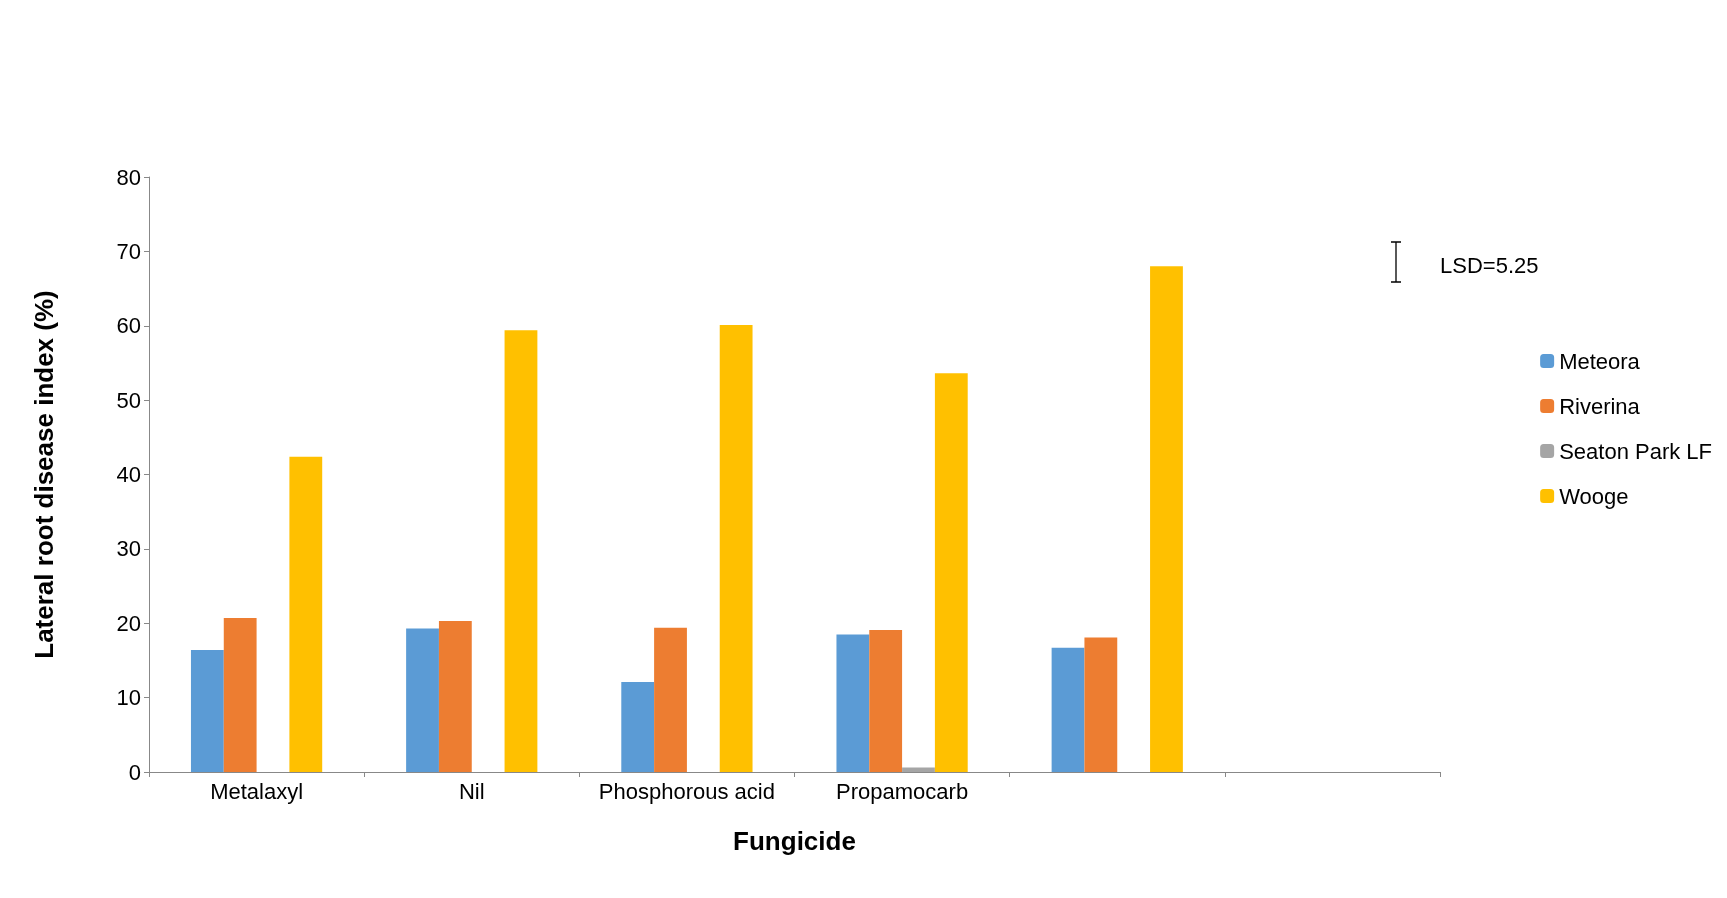  Describe the element at coordinates (128, 698) in the screenshot. I see `y-tick-label: 10` at that location.